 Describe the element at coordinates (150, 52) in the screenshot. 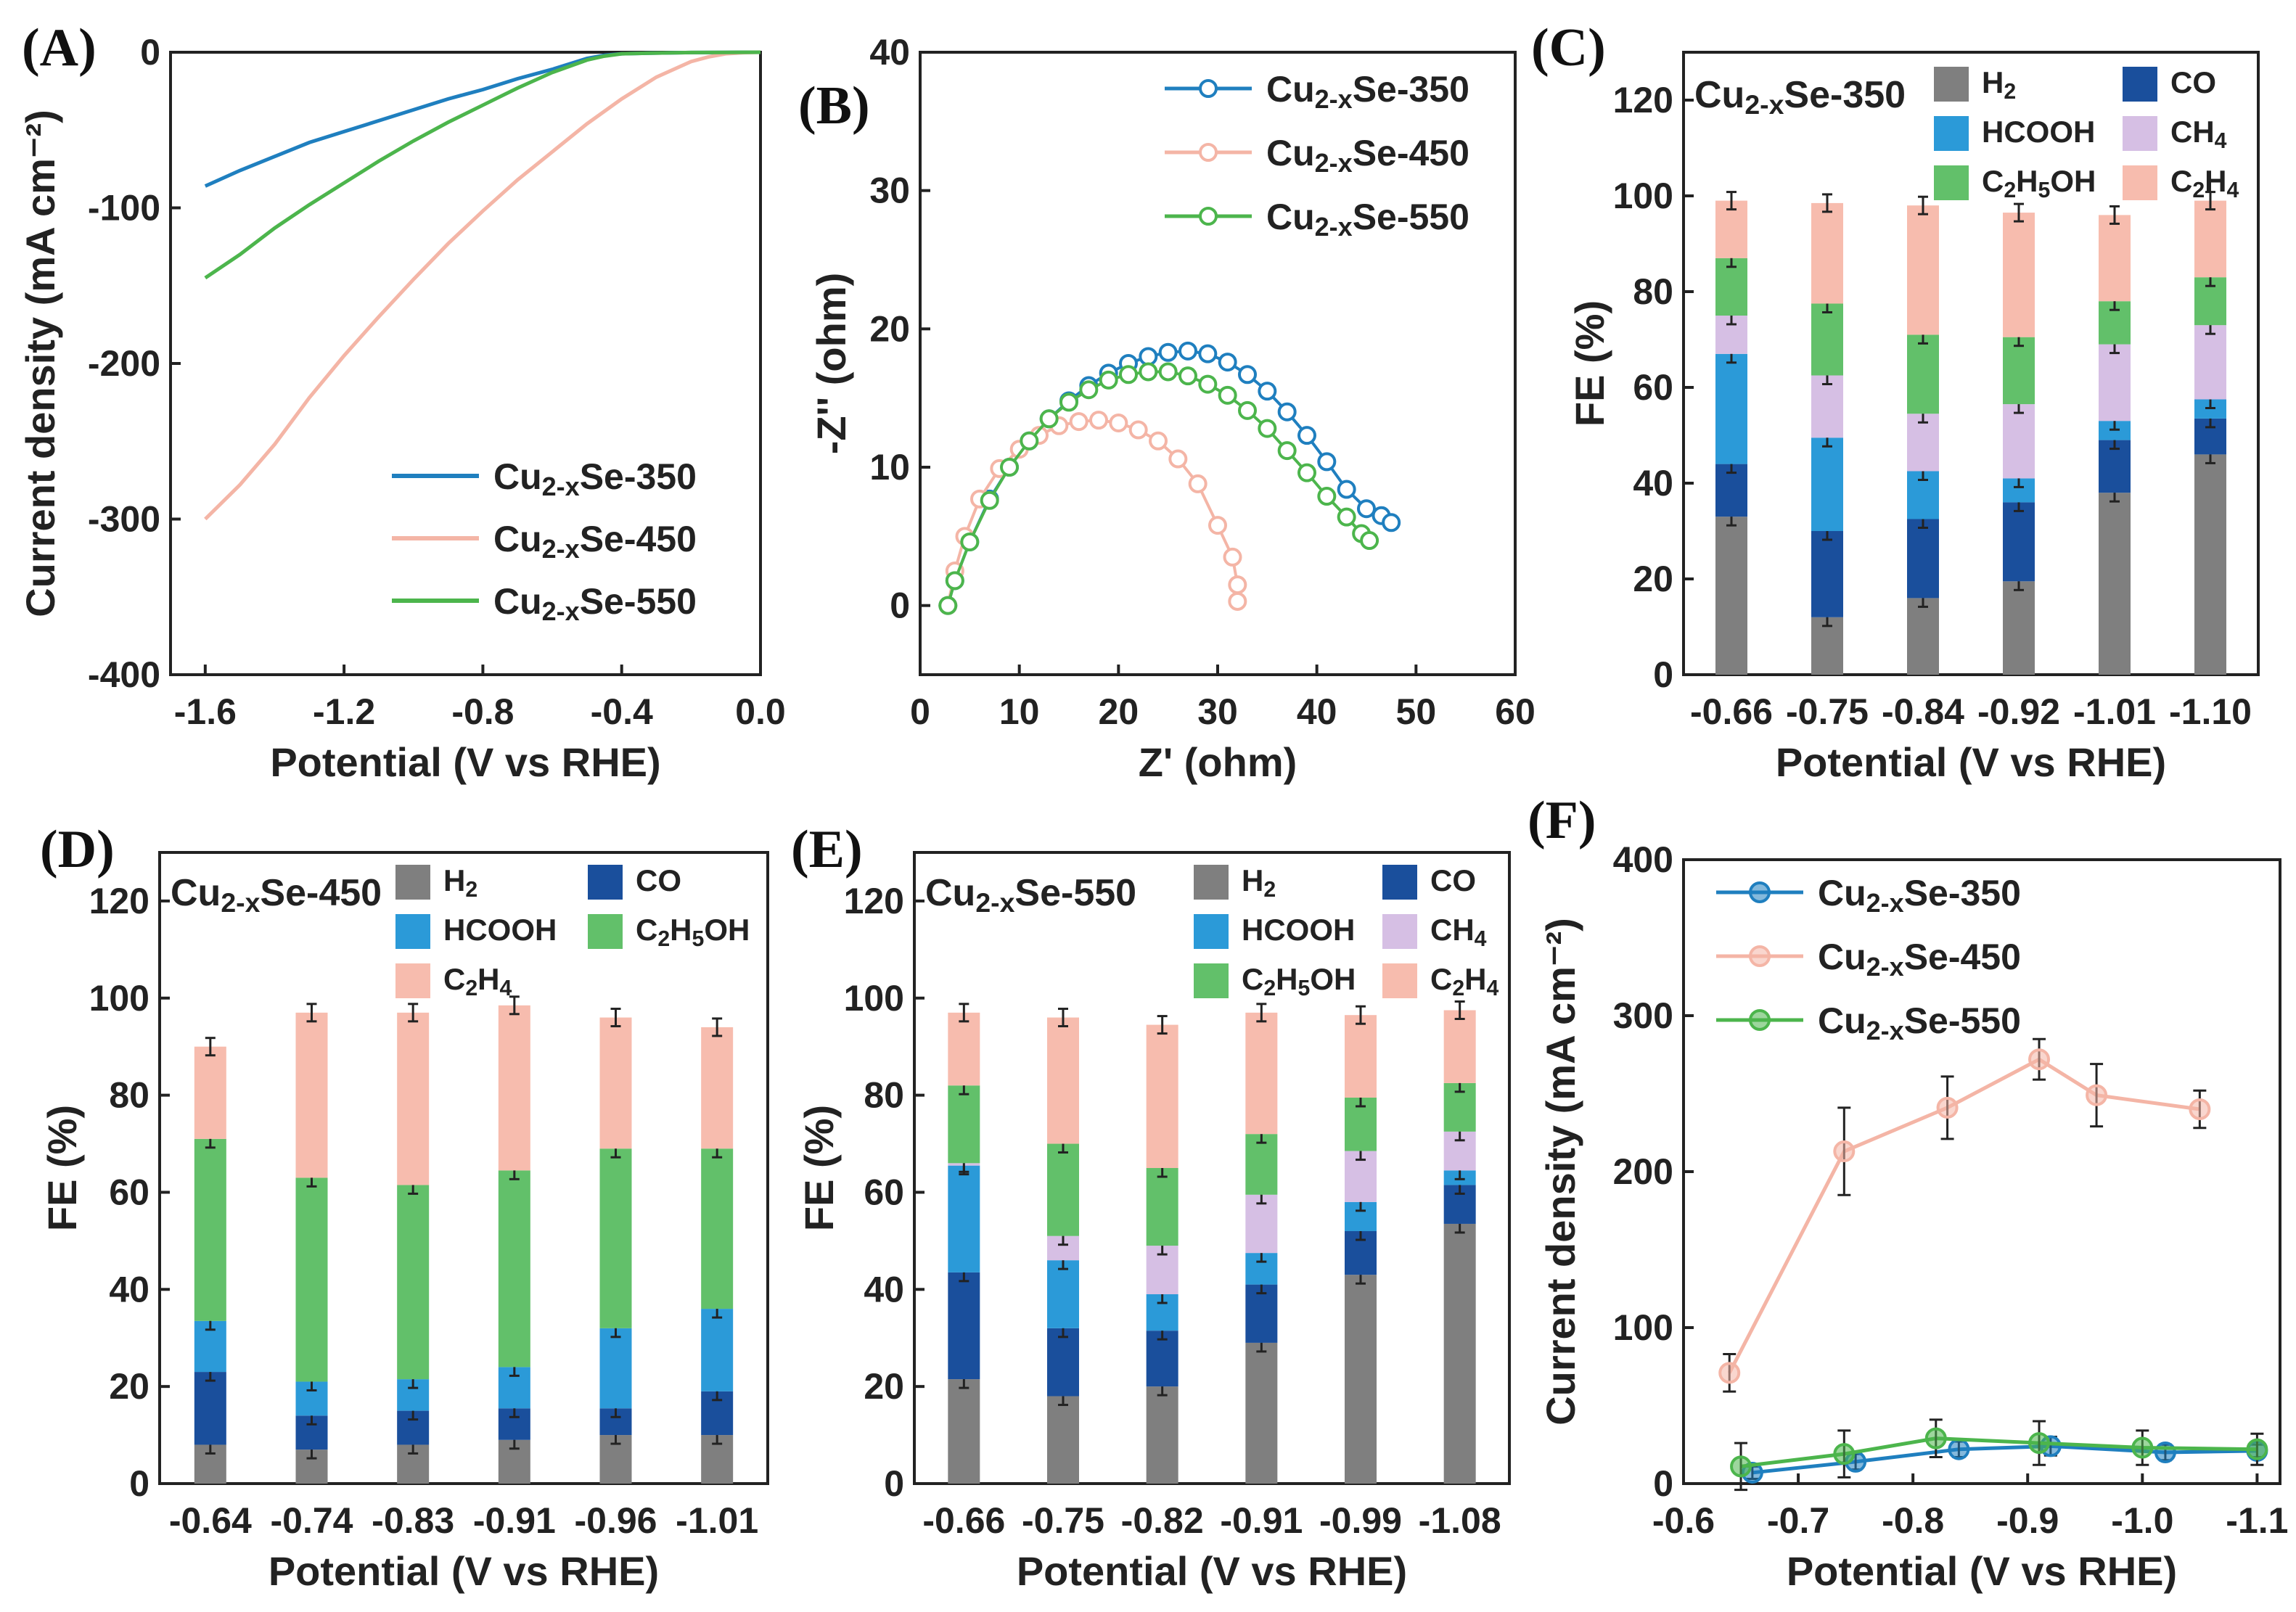

I see `y-tick-label: 0` at that location.